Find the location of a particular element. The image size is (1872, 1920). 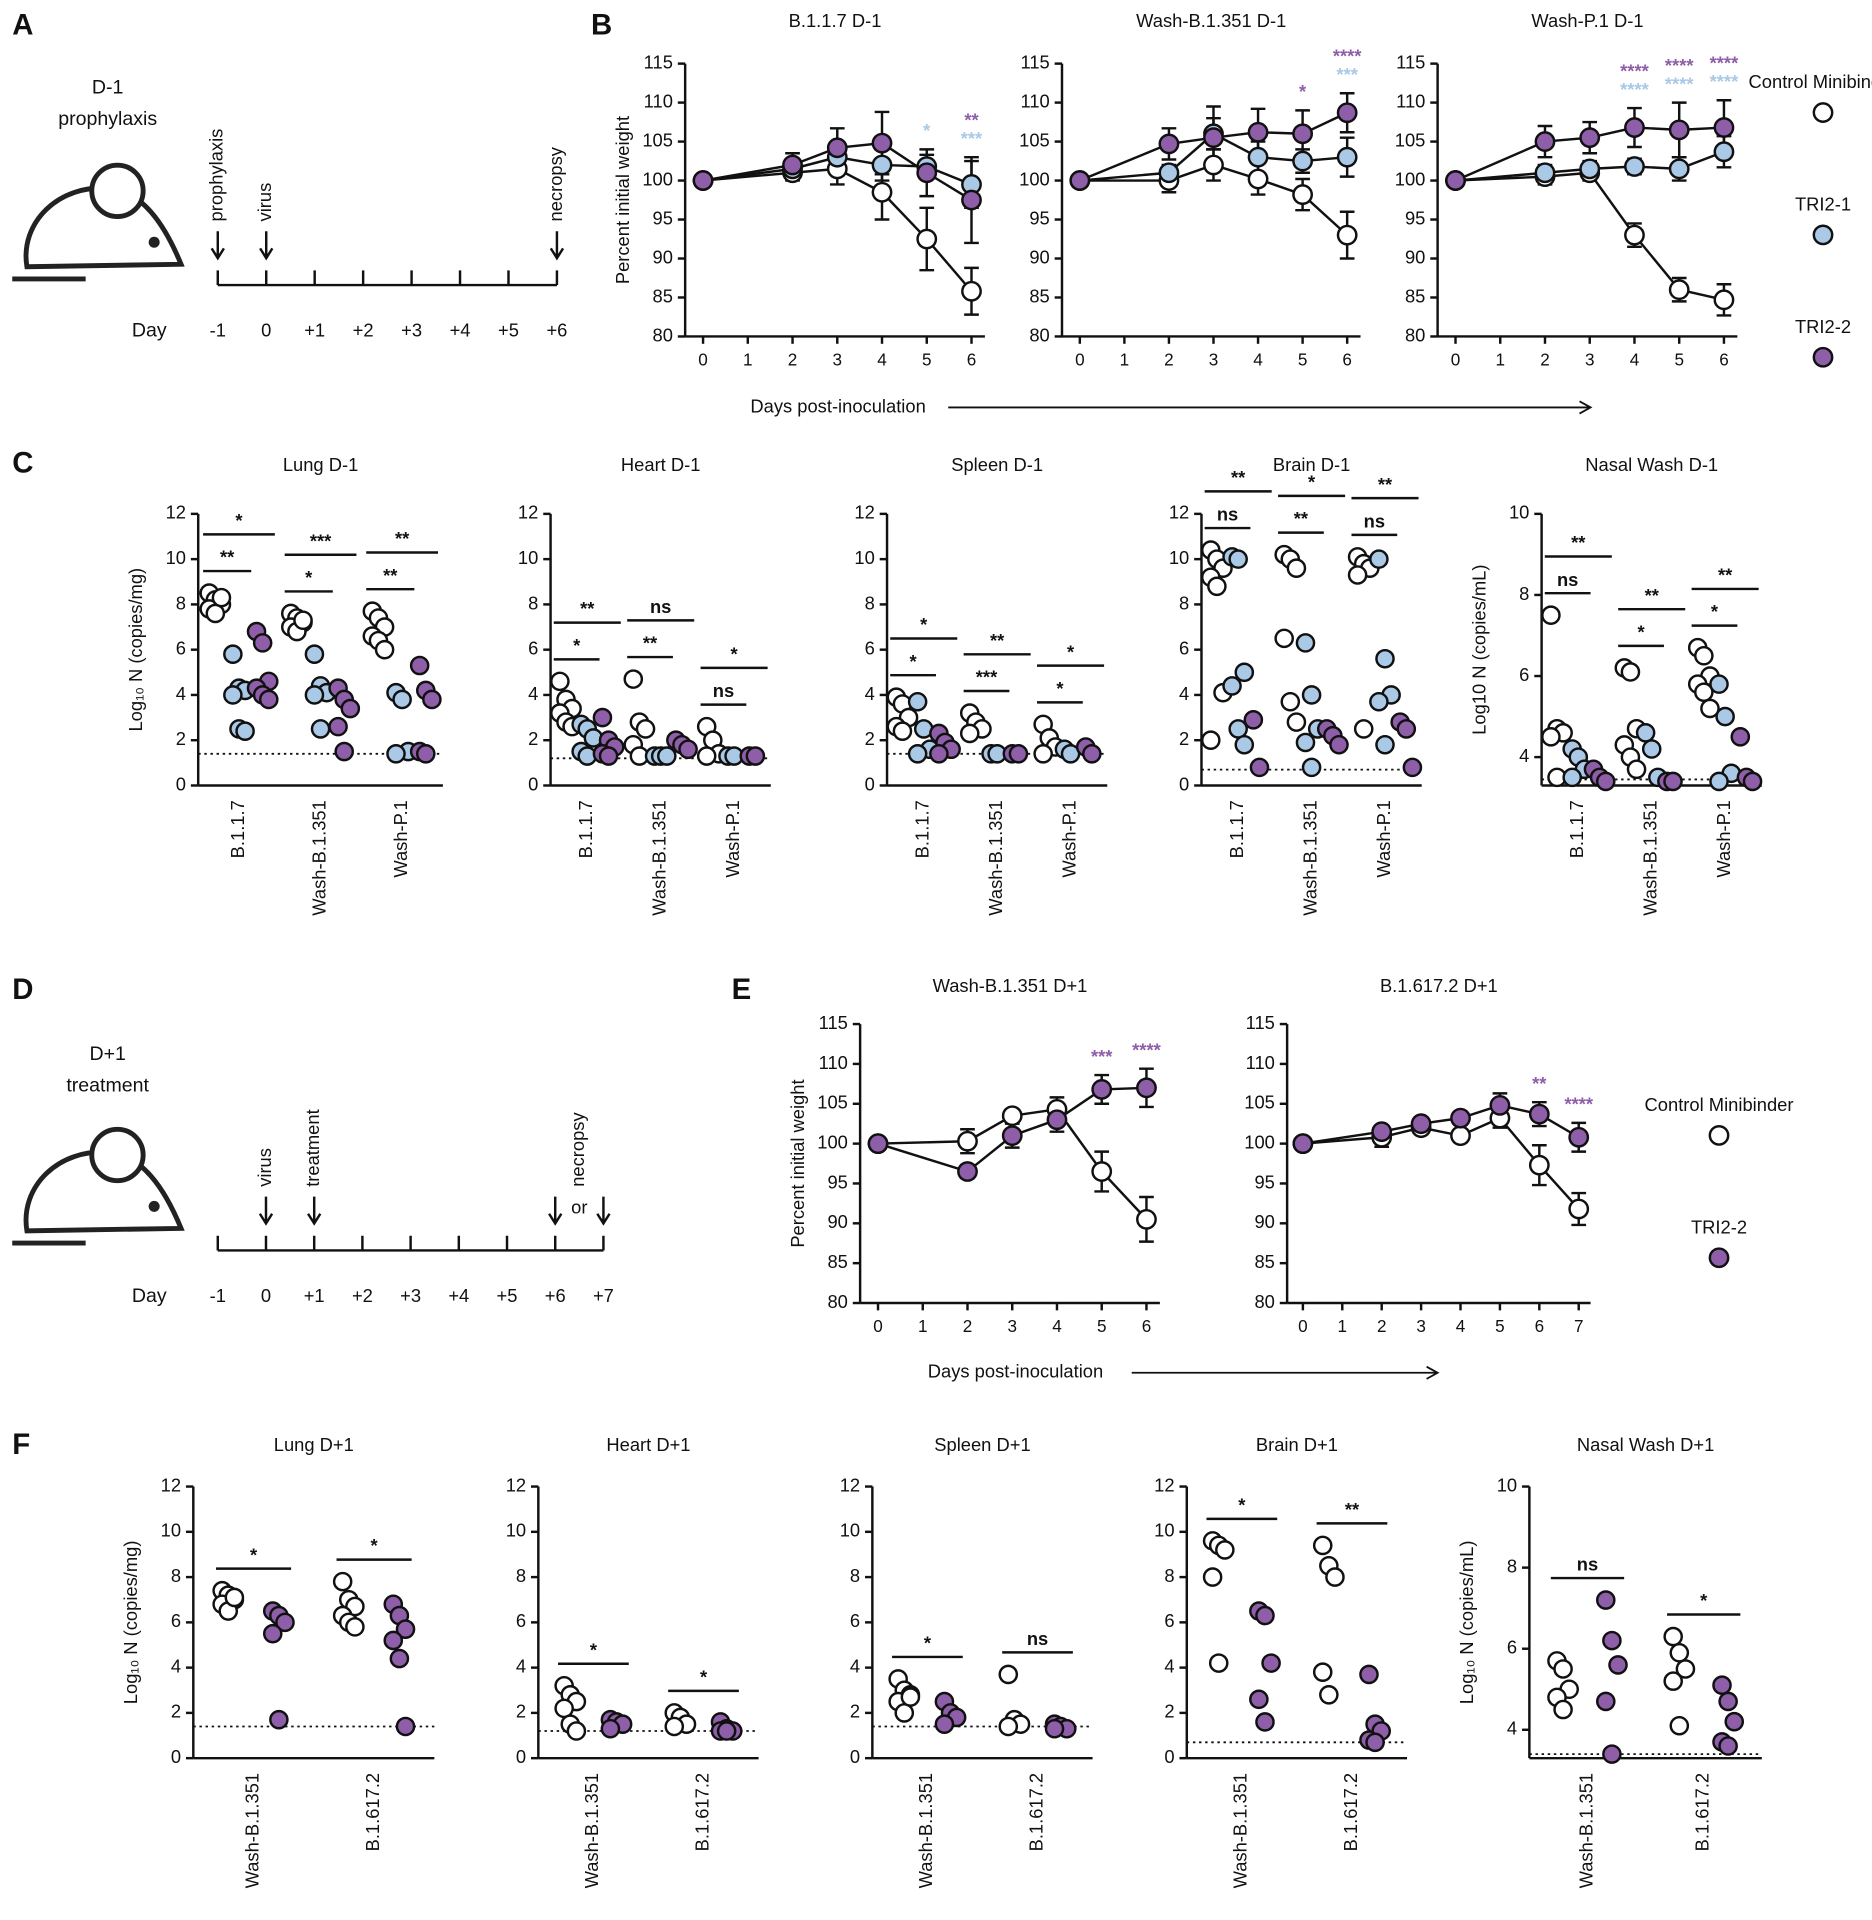

x-tick-label: 0 is located at coordinates (878, 1326).